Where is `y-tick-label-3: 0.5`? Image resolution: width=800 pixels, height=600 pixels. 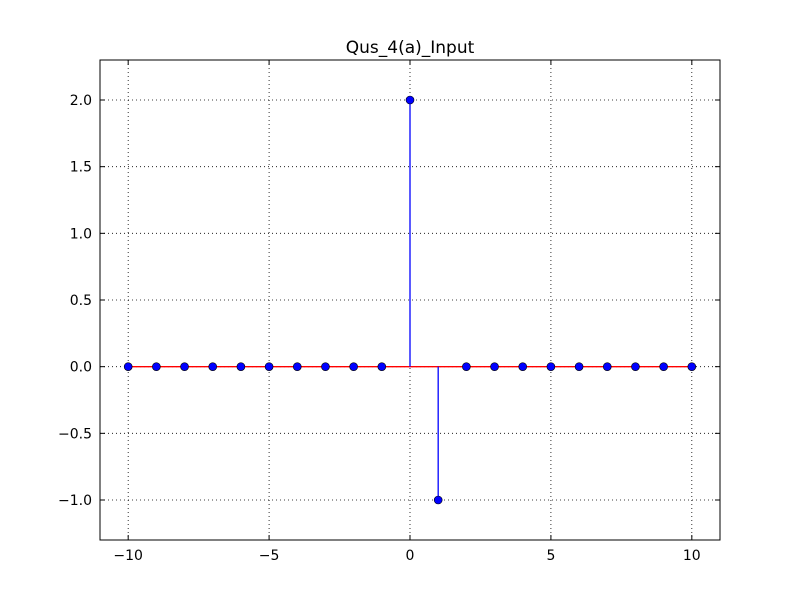
y-tick-label-3: 0.5 is located at coordinates (81, 301).